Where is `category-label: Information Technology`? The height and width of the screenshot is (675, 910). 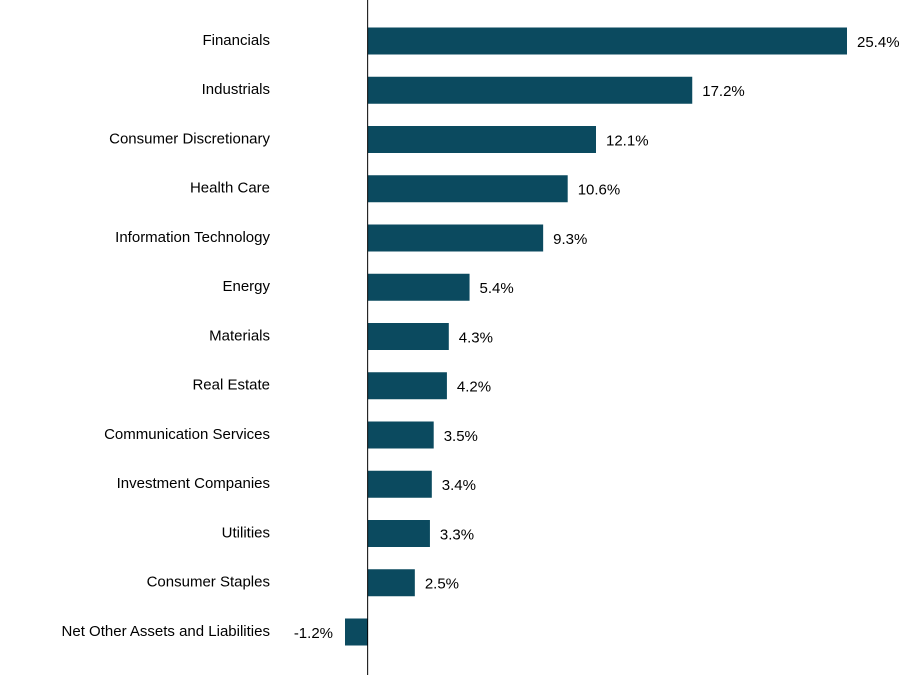
category-label: Information Technology is located at coordinates (192, 237).